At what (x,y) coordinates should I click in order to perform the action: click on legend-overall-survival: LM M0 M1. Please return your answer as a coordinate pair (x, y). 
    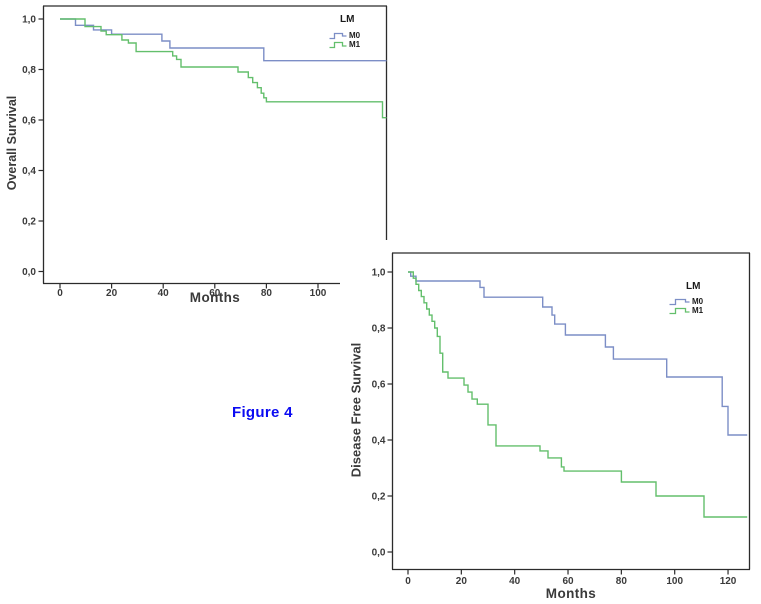
    Looking at the image, I should click on (344, 31).